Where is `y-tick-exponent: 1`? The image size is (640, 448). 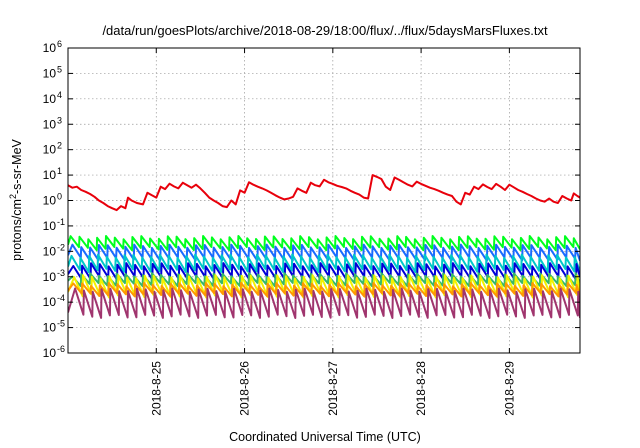 y-tick-exponent: 1 is located at coordinates (59, 171).